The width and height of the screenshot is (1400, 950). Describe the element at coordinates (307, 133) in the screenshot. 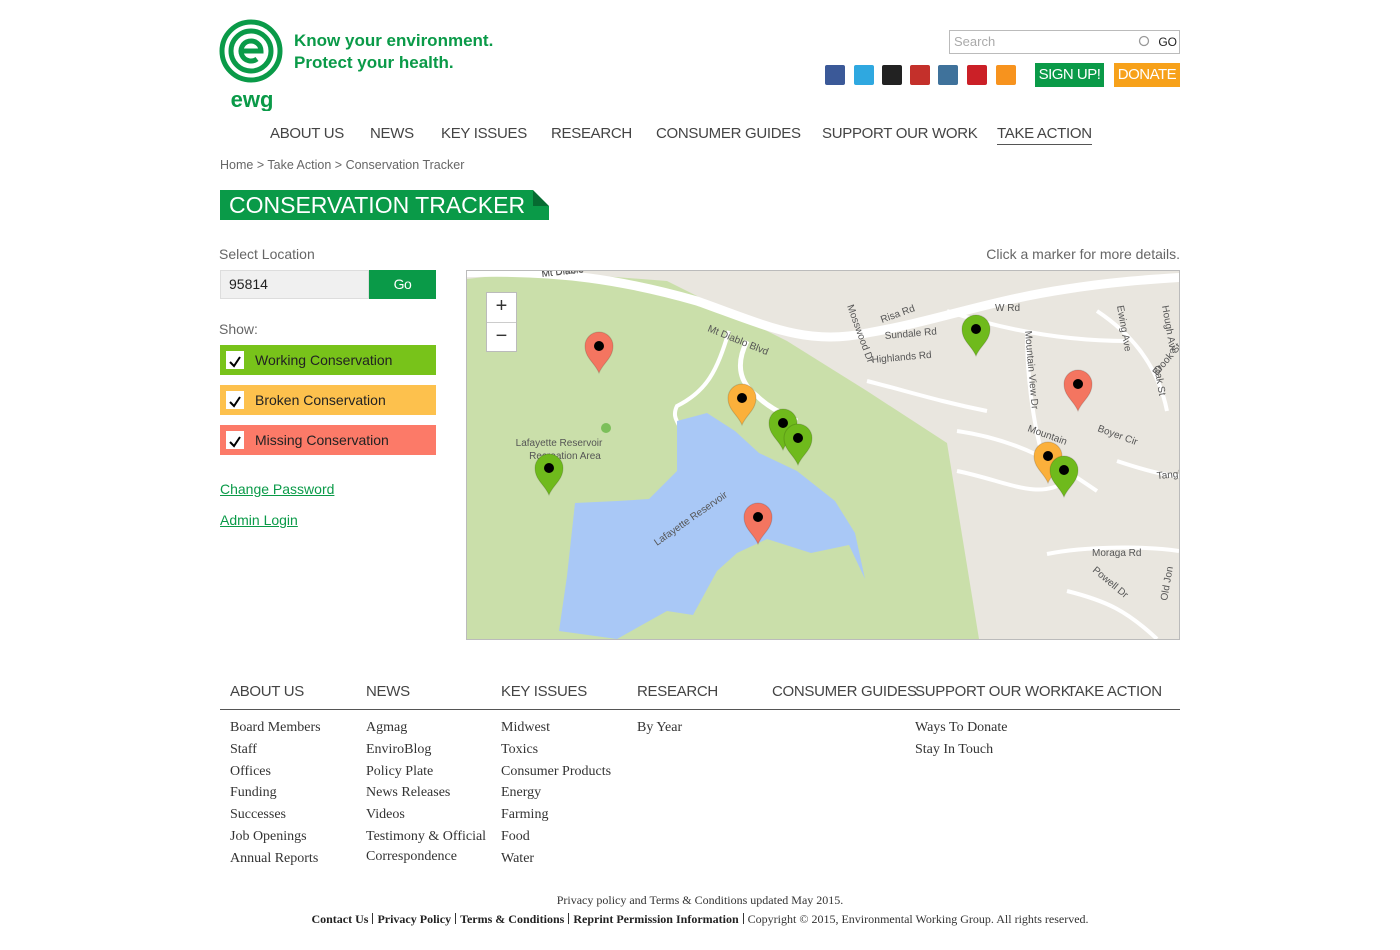

I see `nav-link: ABOUT US` at that location.